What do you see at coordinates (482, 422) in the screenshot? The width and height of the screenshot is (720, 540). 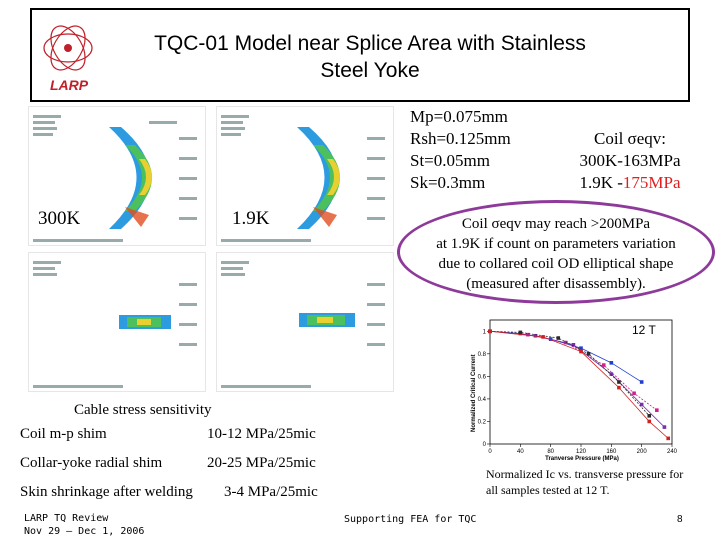 I see `y-tick-label: 0.2` at bounding box center [482, 422].